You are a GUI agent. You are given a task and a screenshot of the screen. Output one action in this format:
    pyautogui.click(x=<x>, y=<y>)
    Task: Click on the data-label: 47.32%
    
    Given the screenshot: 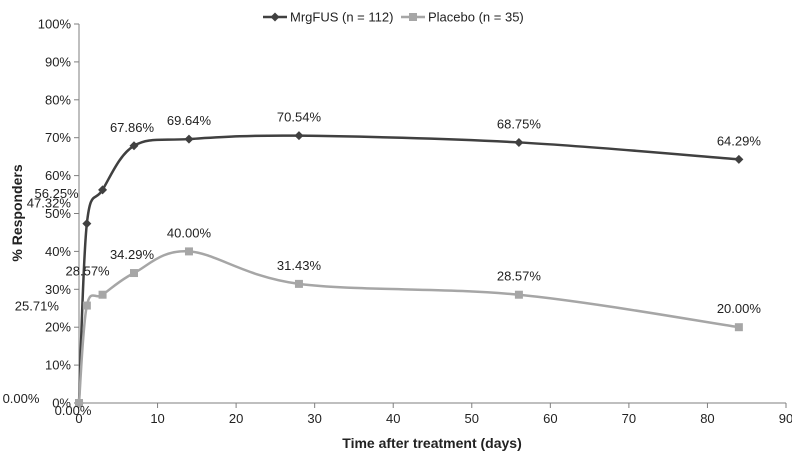 What is the action you would take?
    pyautogui.click(x=49, y=203)
    